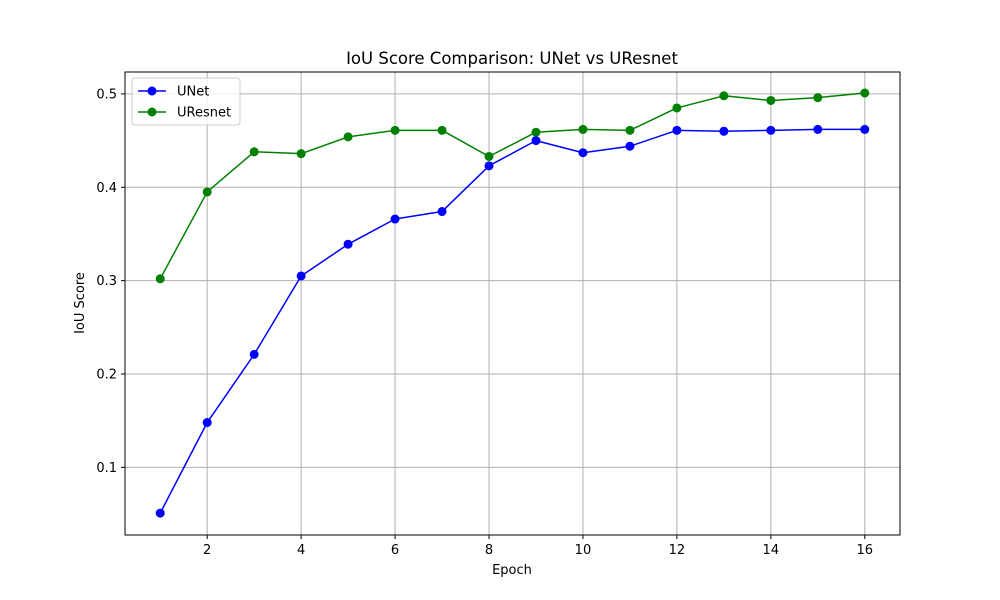 This screenshot has height=600, width=1000. I want to click on legend-label-uresnet: UResnet, so click(204, 113).